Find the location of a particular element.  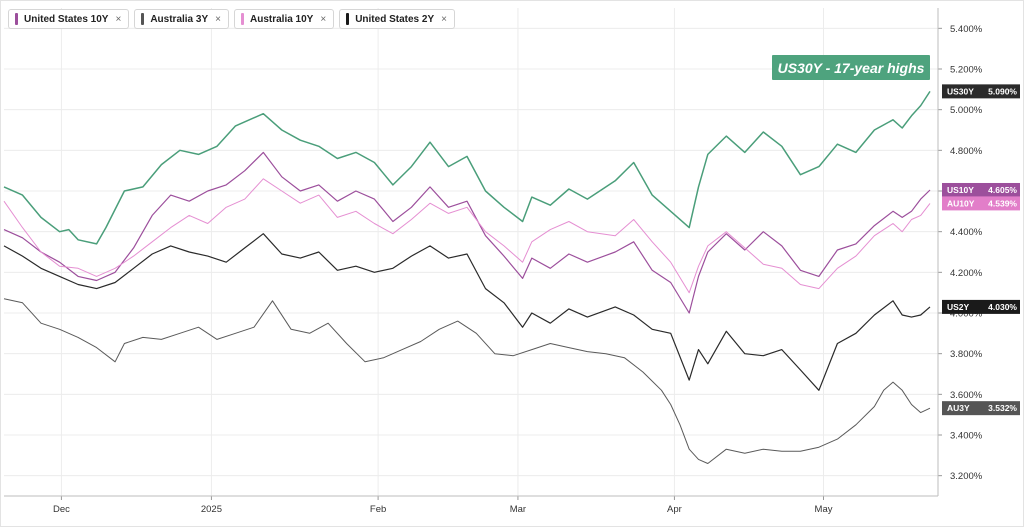

badge-us2y: US2Y 4.030% is located at coordinates (981, 306).